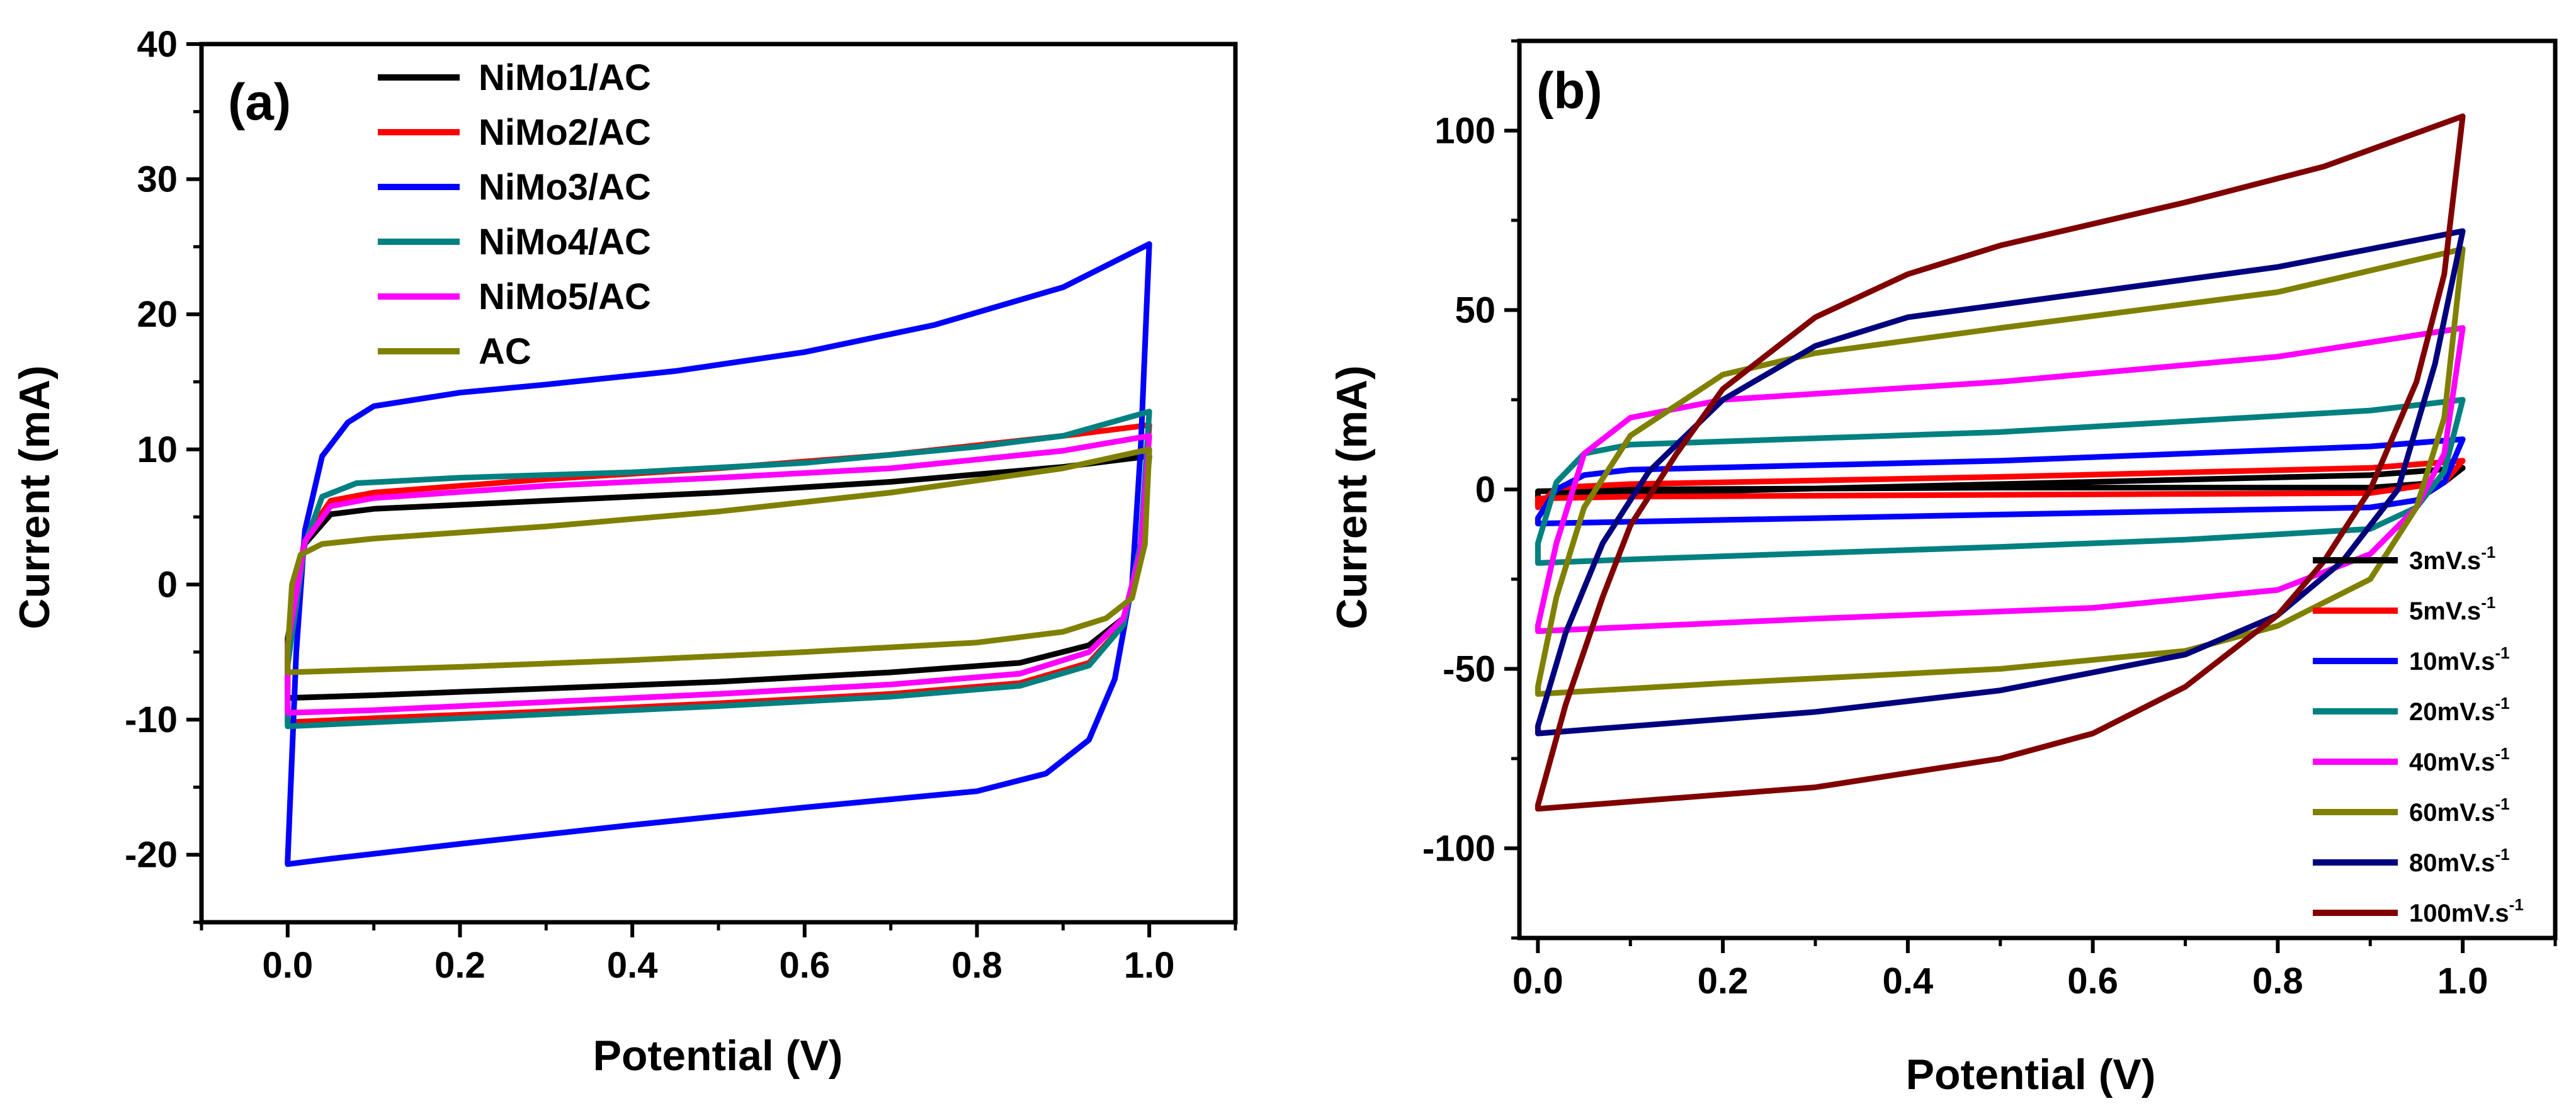 The height and width of the screenshot is (1113, 2576). Describe the element at coordinates (2452, 813) in the screenshot. I see `legend-label-text: 60mV.s` at that location.